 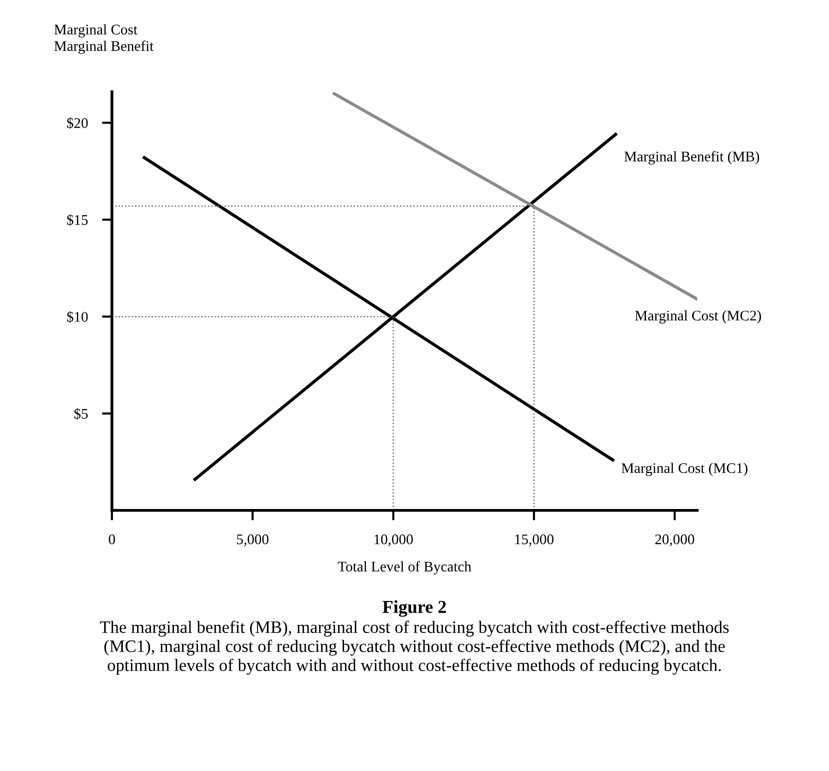 I want to click on x-tick-label: 15,000, so click(x=534, y=540).